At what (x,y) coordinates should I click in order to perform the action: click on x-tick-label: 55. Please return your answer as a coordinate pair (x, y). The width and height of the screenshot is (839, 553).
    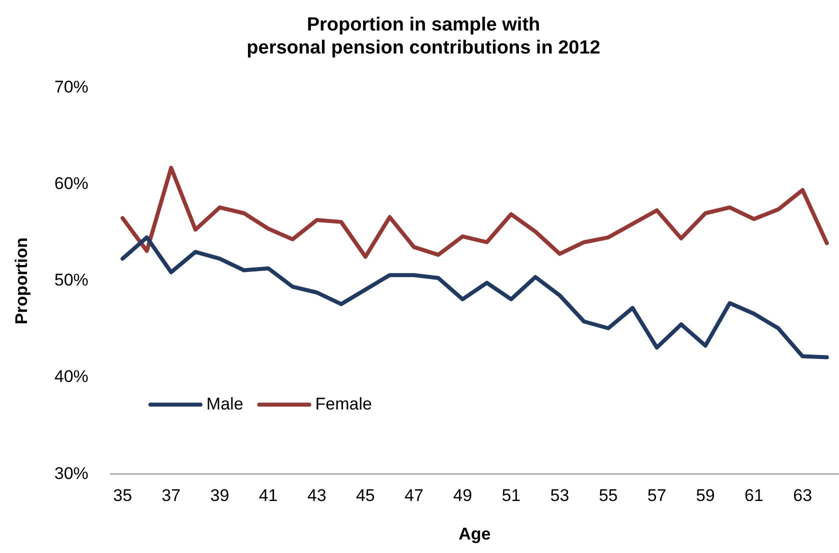
    Looking at the image, I should click on (608, 496).